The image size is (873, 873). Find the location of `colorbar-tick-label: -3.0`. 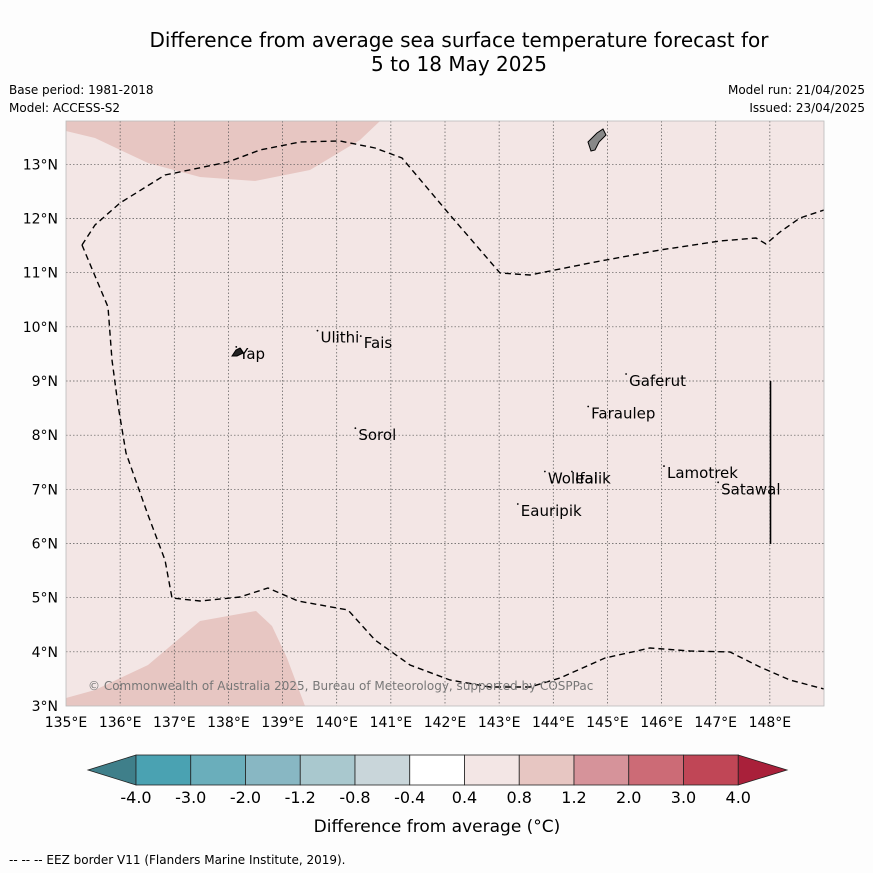

colorbar-tick-label: -3.0 is located at coordinates (190, 797).